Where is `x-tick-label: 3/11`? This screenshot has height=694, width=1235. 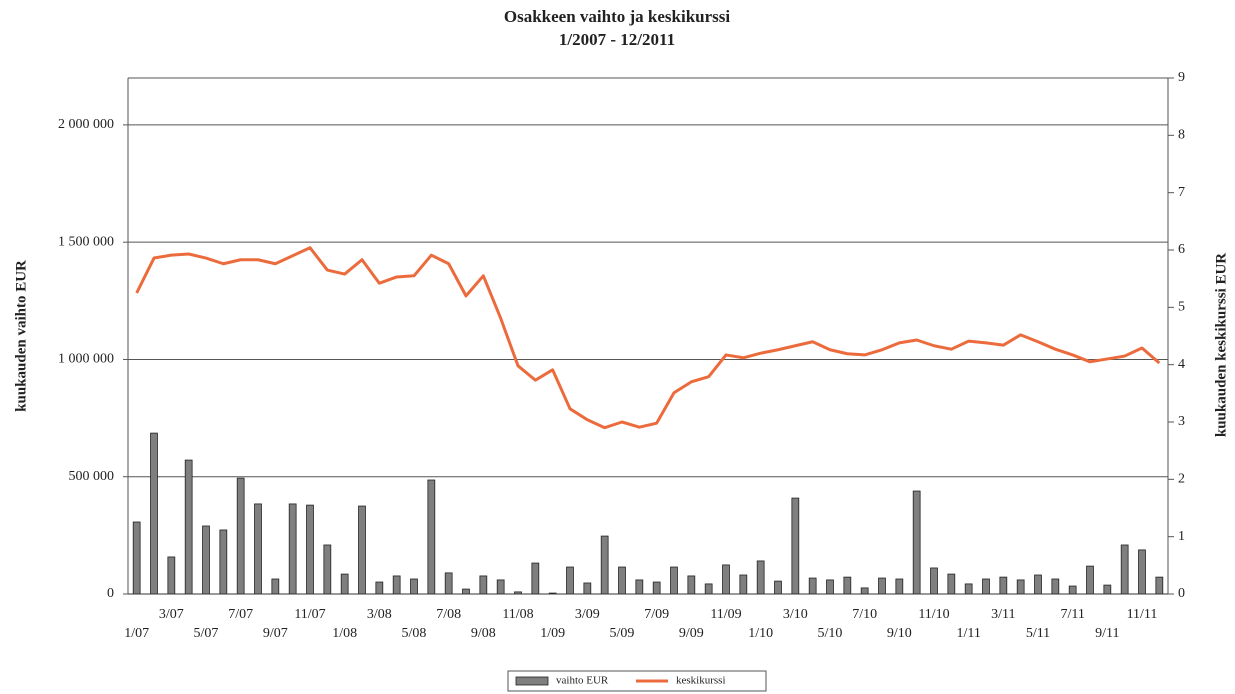
x-tick-label: 3/11 is located at coordinates (1003, 614).